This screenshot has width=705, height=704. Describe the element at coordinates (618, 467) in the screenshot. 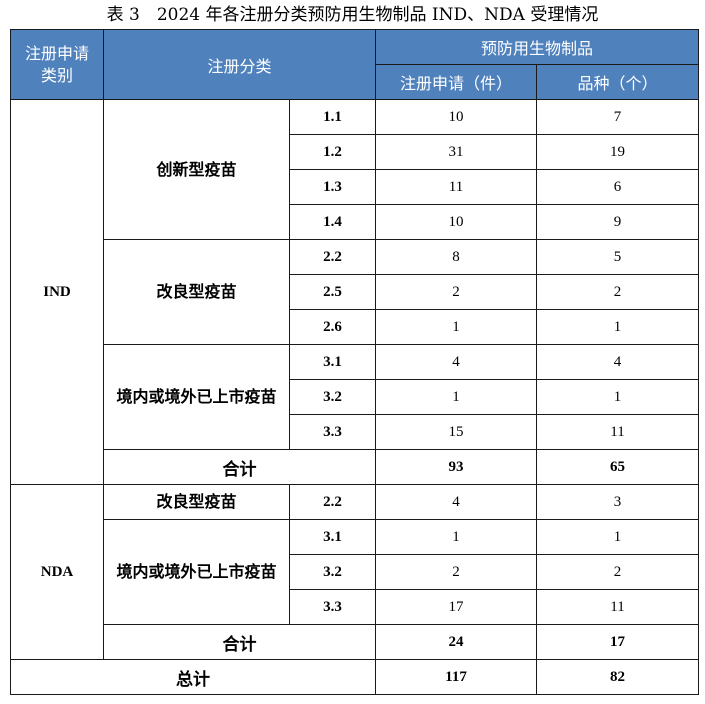

I see `ind-subtotal-varieties: 65` at that location.